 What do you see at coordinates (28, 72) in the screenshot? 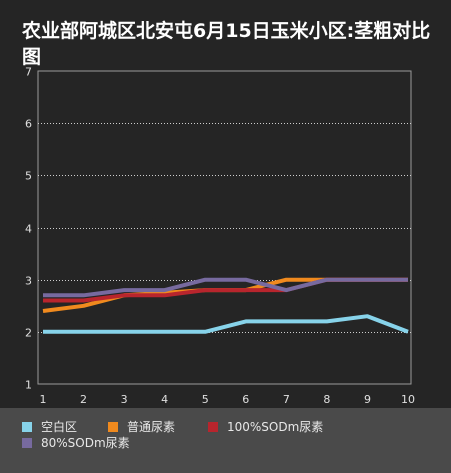
I see `y-tick-label: 7` at bounding box center [28, 72].